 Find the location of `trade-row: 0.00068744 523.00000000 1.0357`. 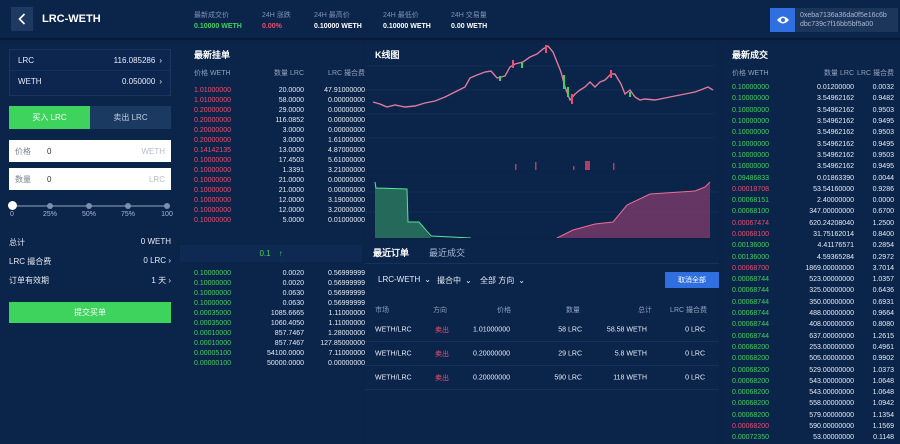

trade-row: 0.00068744 523.00000000 1.0357 is located at coordinates (813, 280).